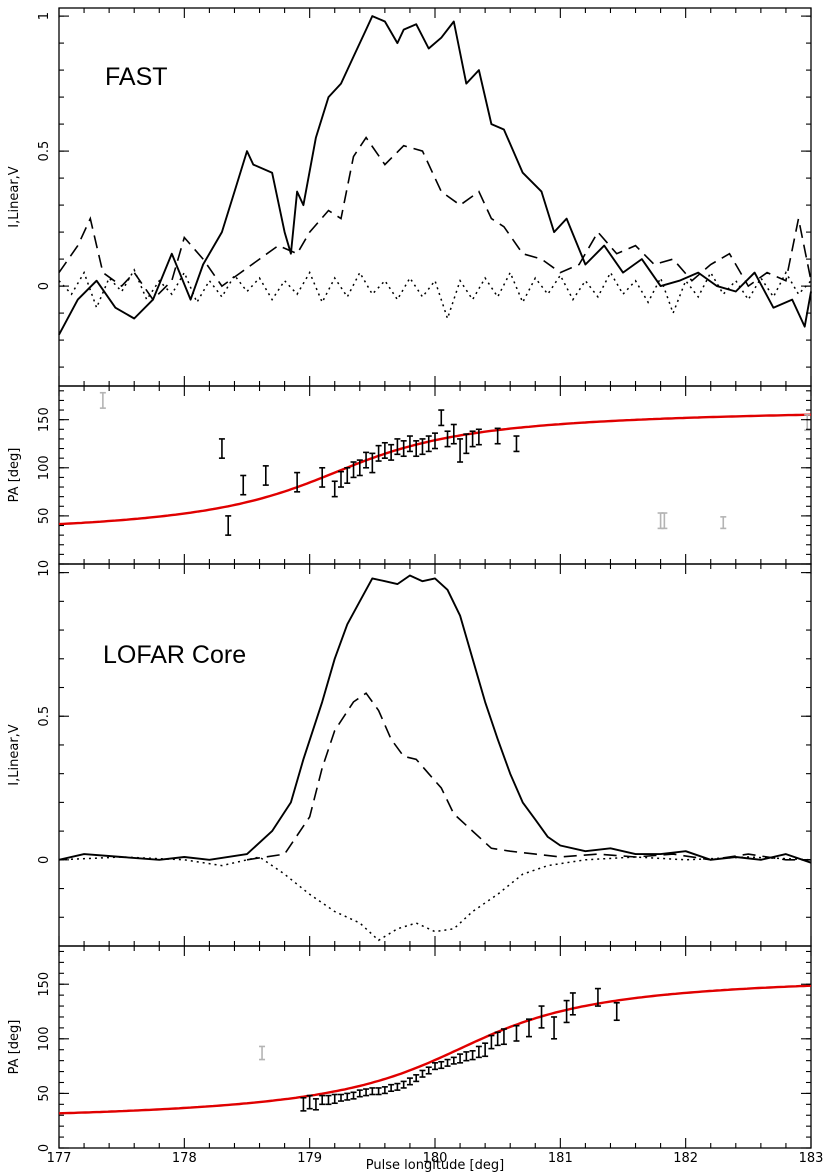 This screenshot has width=830, height=1174. What do you see at coordinates (44, 16) in the screenshot?
I see `fast-profile-ytick-label: 1` at bounding box center [44, 16].